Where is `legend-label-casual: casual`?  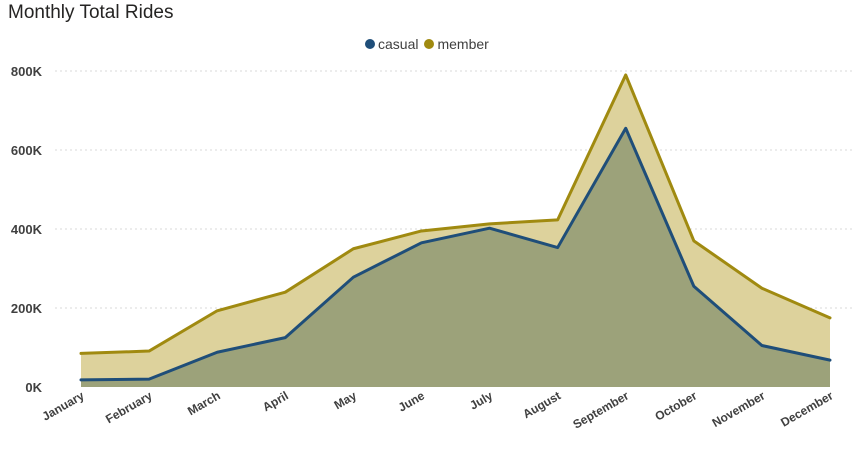 legend-label-casual: casual is located at coordinates (398, 44).